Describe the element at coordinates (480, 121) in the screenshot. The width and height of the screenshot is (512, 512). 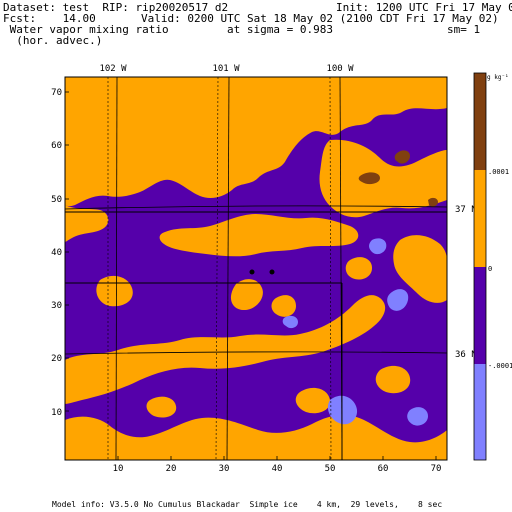
I see `colorbar-segment-high` at that location.